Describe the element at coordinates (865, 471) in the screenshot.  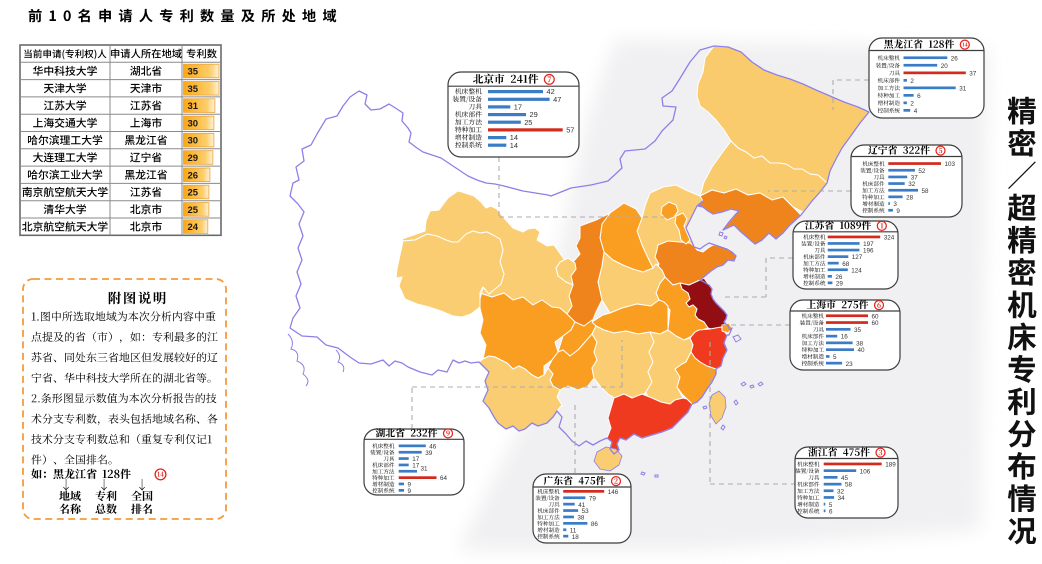
I see `svg-text: 106` at that location.